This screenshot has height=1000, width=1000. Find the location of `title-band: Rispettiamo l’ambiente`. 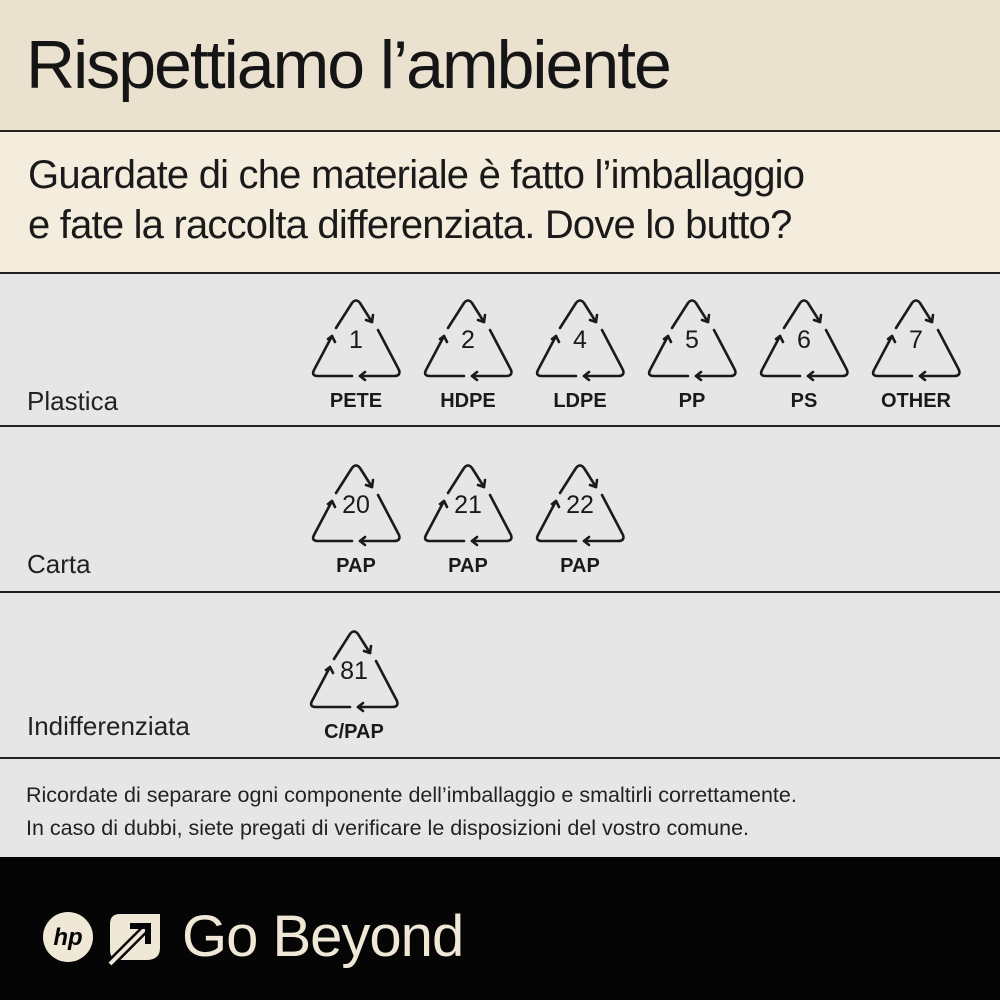

title-band: Rispettiamo l’ambiente is located at coordinates (500, 66).